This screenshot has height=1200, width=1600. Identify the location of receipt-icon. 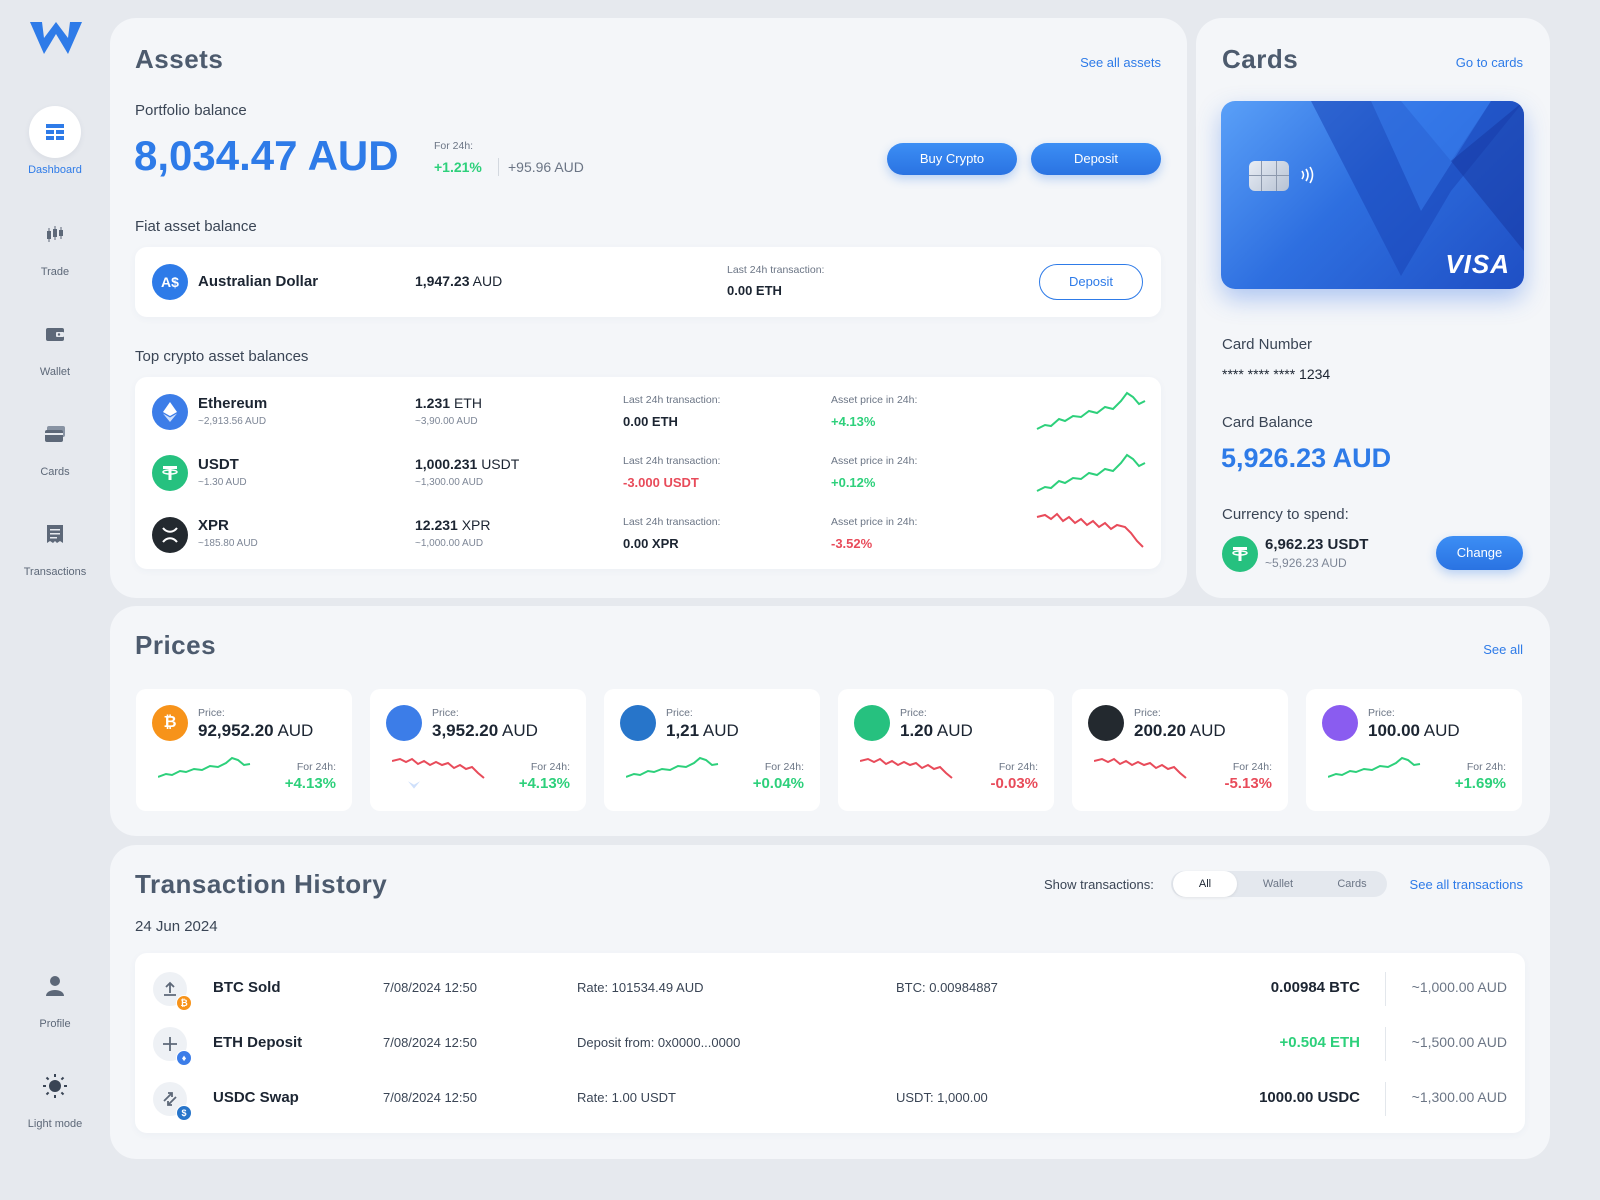
(55, 534).